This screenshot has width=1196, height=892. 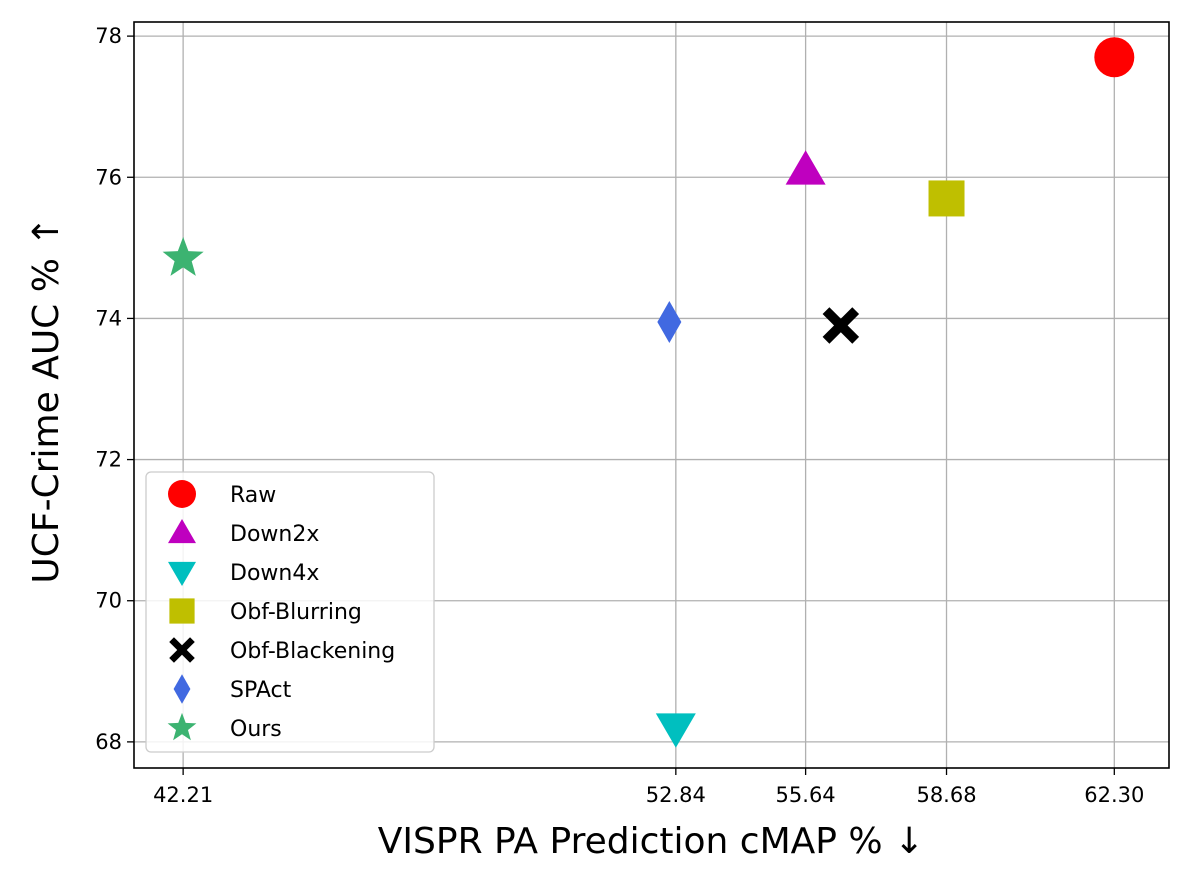 I want to click on legend-marker-spact, so click(x=182, y=689).